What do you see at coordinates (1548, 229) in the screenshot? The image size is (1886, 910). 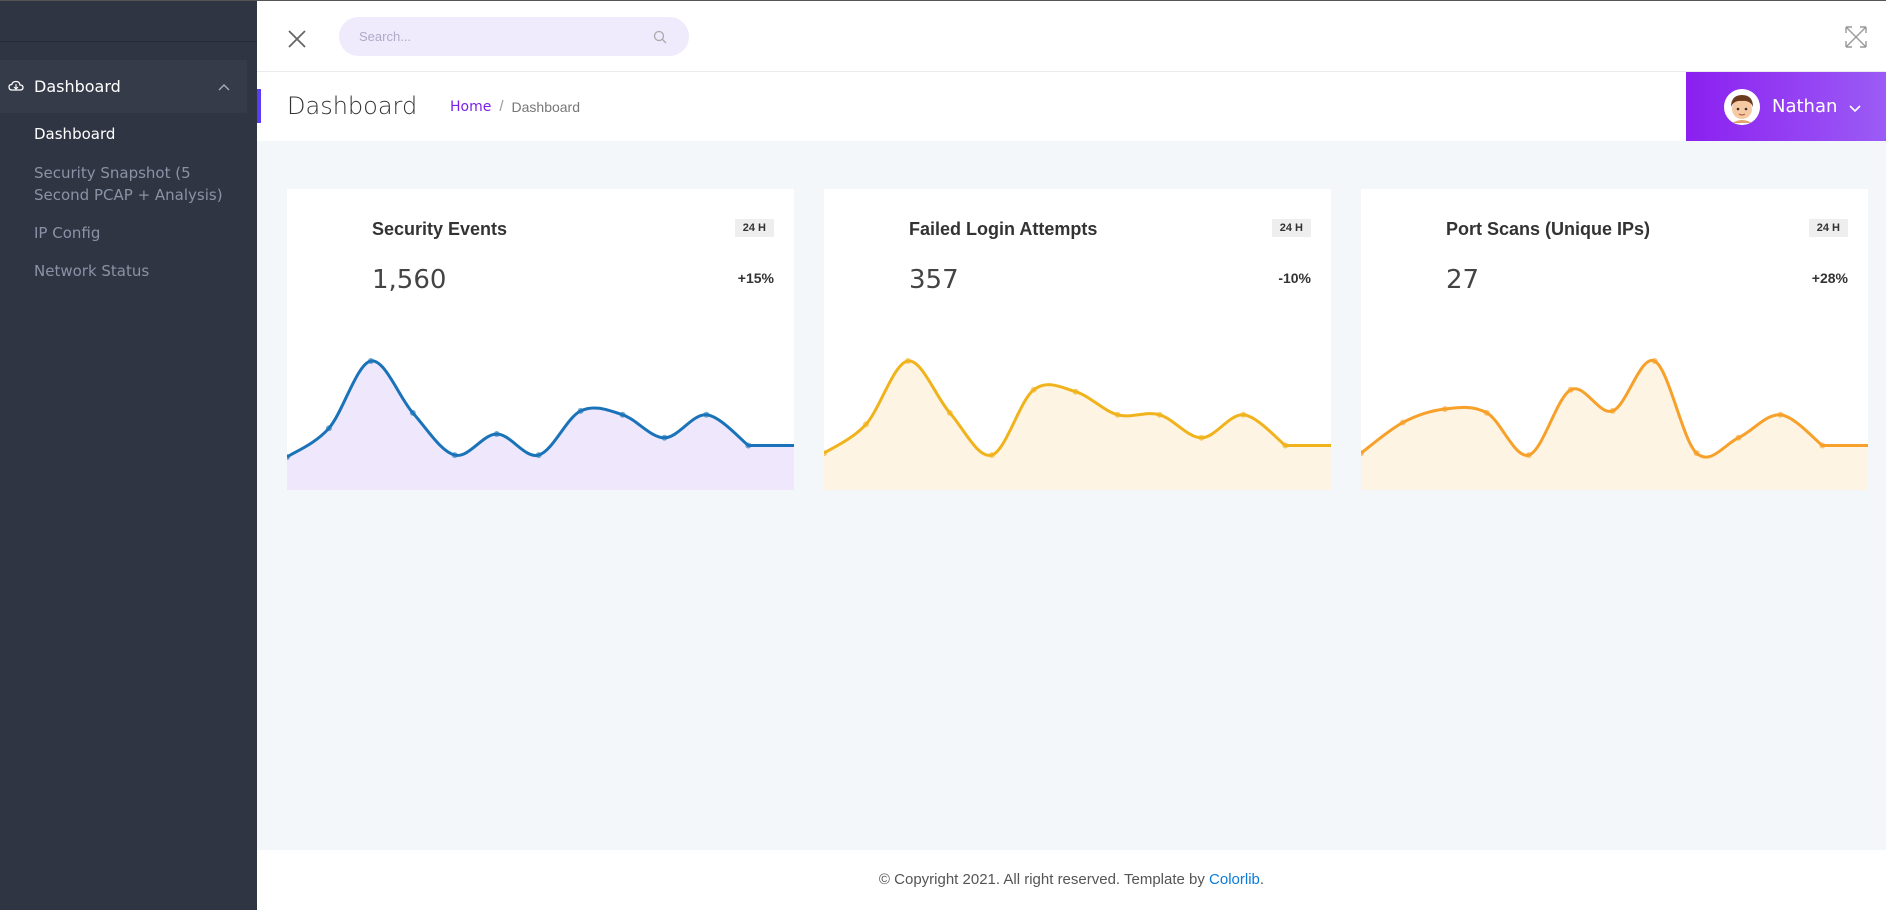 I see `card-title: Port Scans (Unique IPs)` at bounding box center [1548, 229].